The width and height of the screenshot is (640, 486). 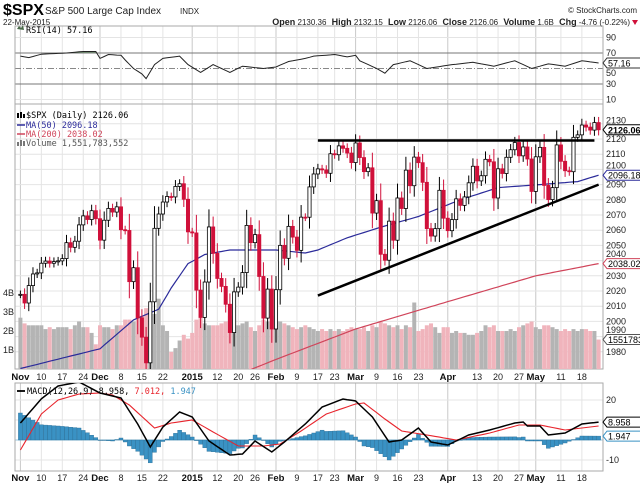 What do you see at coordinates (448, 377) in the screenshot?
I see `x-tick-label: Apr` at bounding box center [448, 377].